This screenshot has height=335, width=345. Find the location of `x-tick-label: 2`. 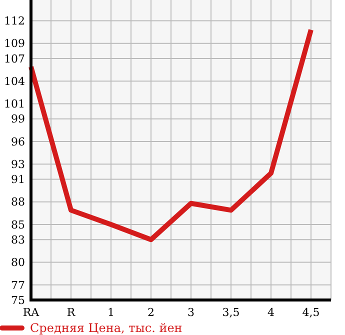

x-tick-label: 2 is located at coordinates (151, 312).